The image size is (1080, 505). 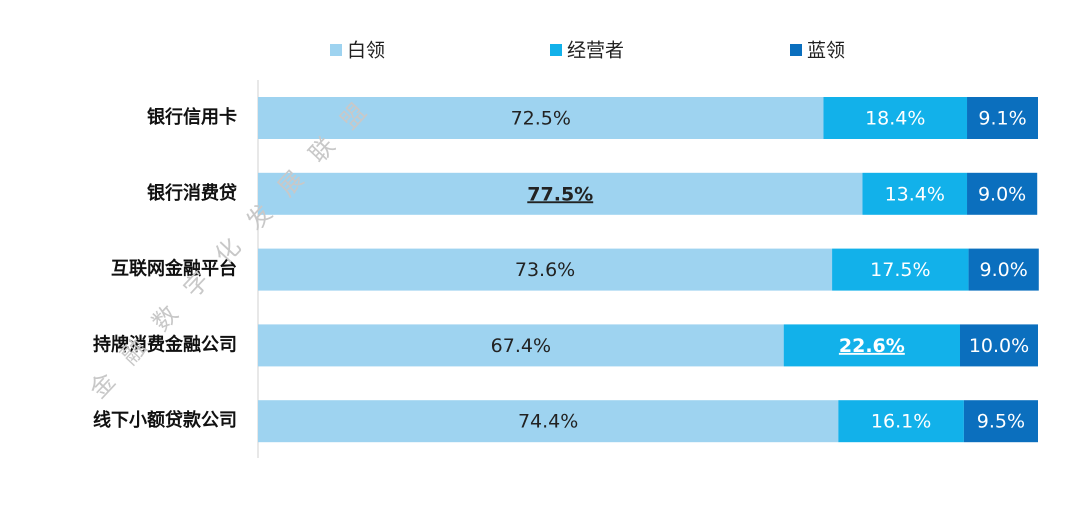 What do you see at coordinates (165, 420) in the screenshot?
I see `category-label: 线下小额贷款公司` at bounding box center [165, 420].